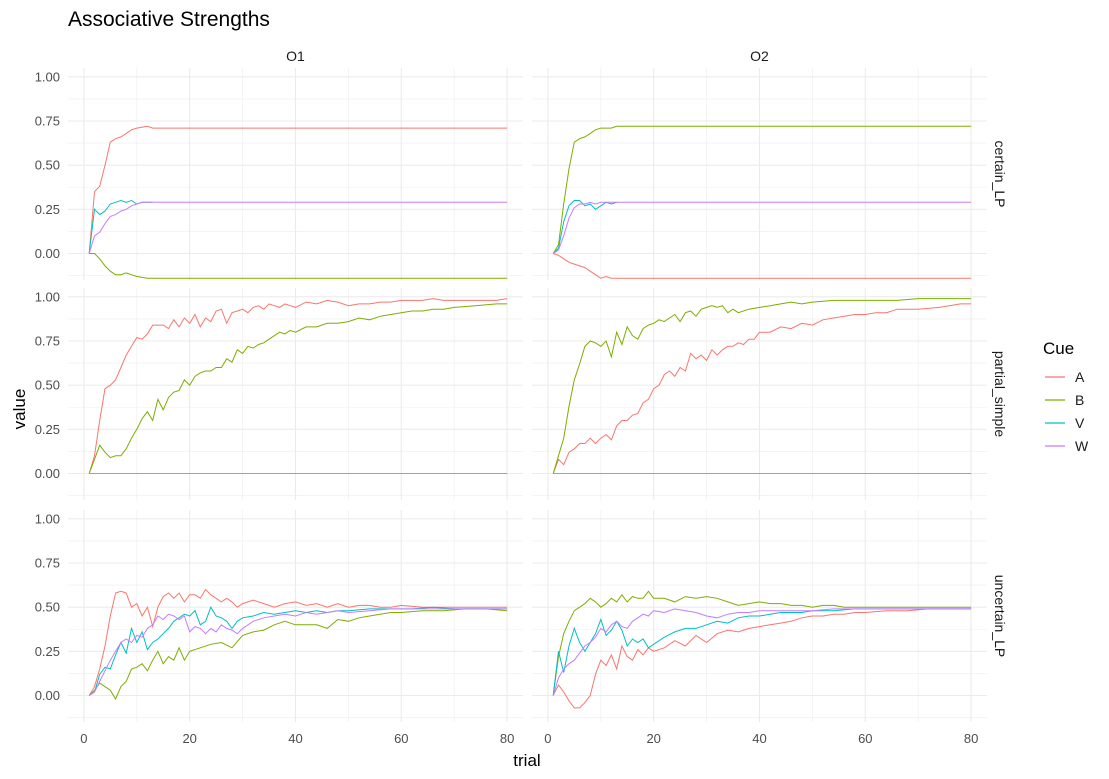 The width and height of the screenshot is (1109, 779). I want to click on series-line-V, so click(298, 651).